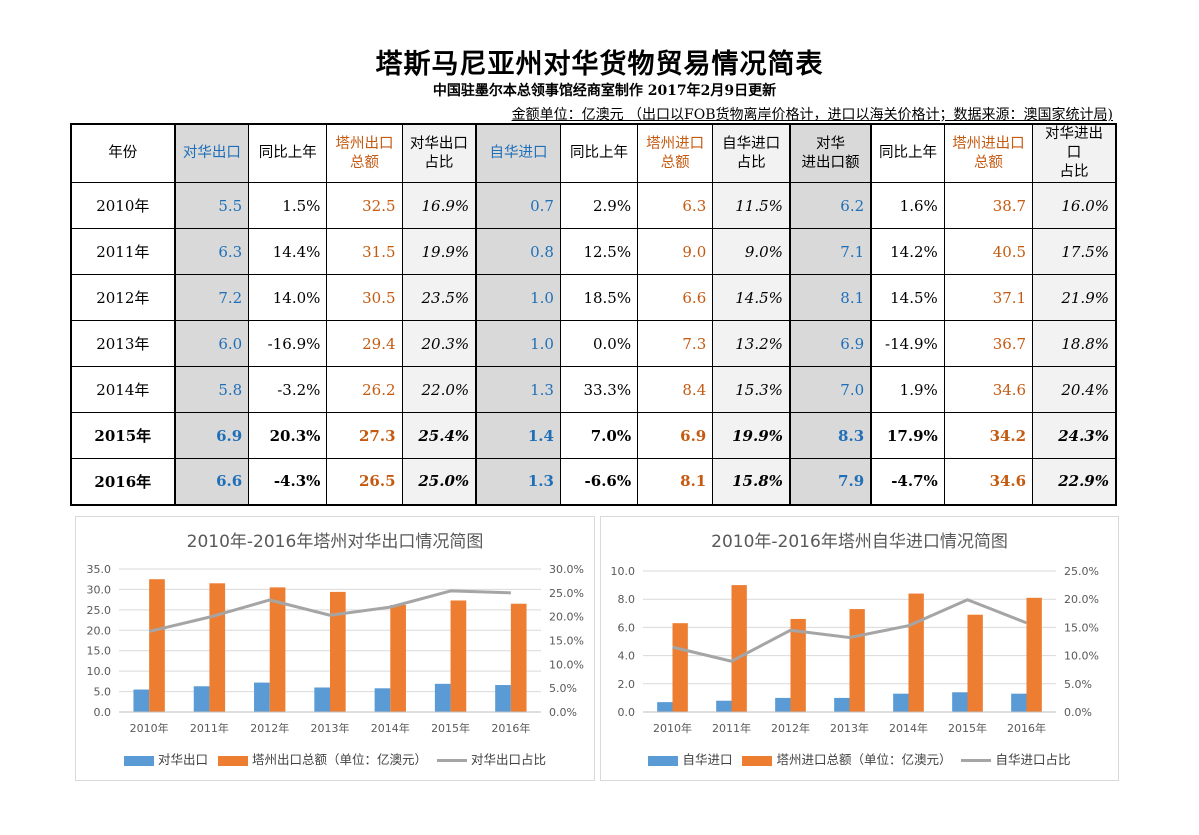  What do you see at coordinates (675, 389) in the screenshot?
I see `cell-total-import: 8.4` at bounding box center [675, 389].